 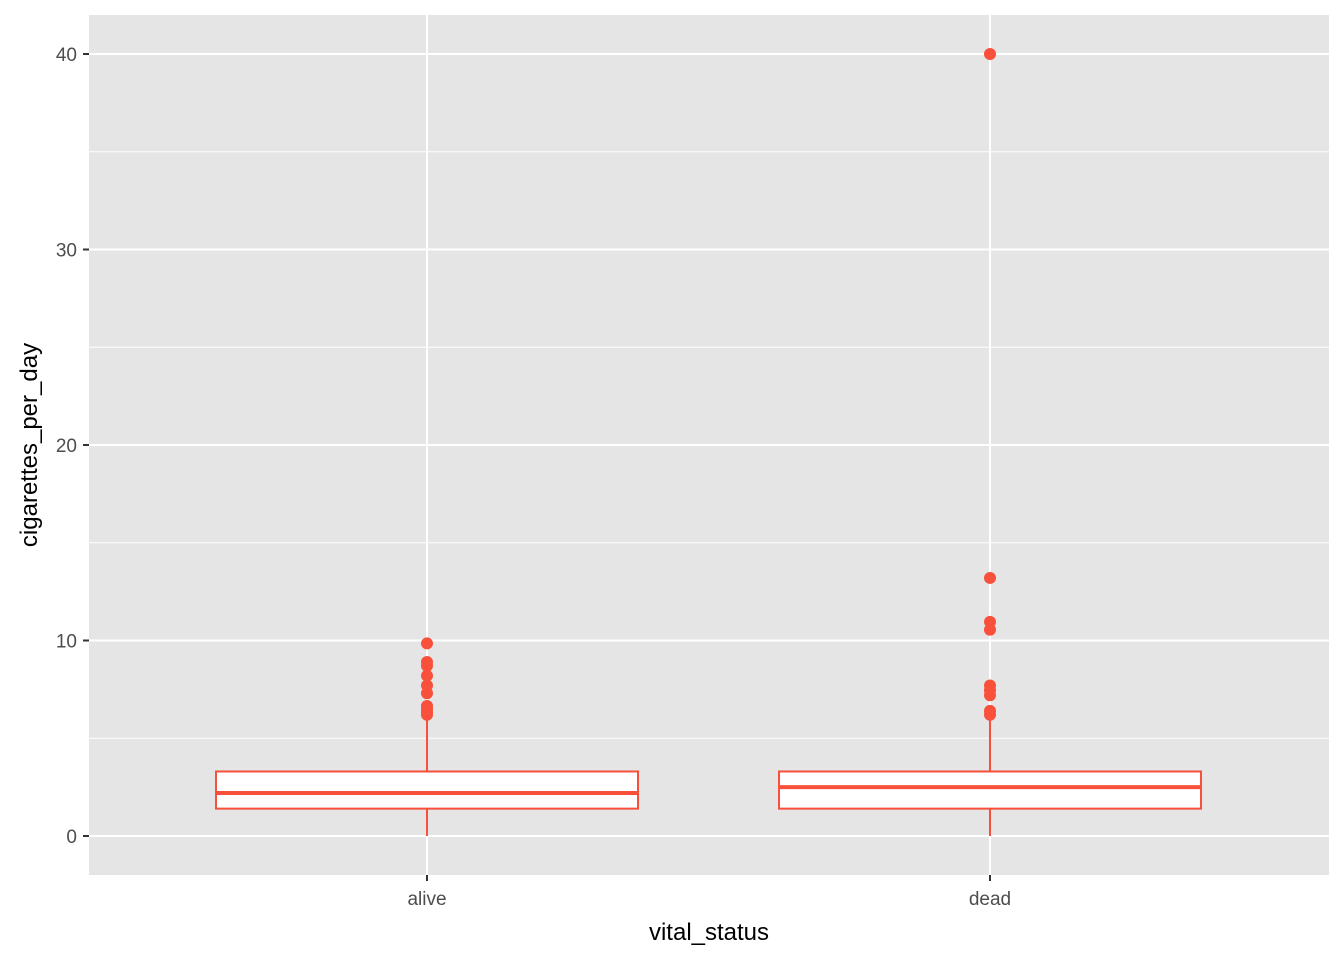 What do you see at coordinates (426, 899) in the screenshot?
I see `x-tick-label-alive: alive` at bounding box center [426, 899].